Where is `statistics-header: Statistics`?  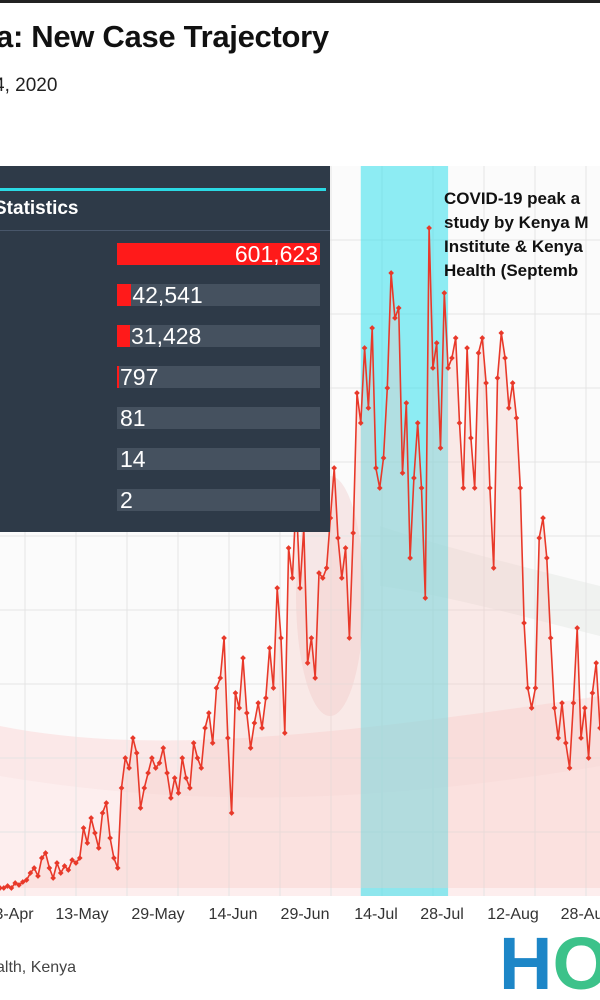 statistics-header: Statistics is located at coordinates (39, 208).